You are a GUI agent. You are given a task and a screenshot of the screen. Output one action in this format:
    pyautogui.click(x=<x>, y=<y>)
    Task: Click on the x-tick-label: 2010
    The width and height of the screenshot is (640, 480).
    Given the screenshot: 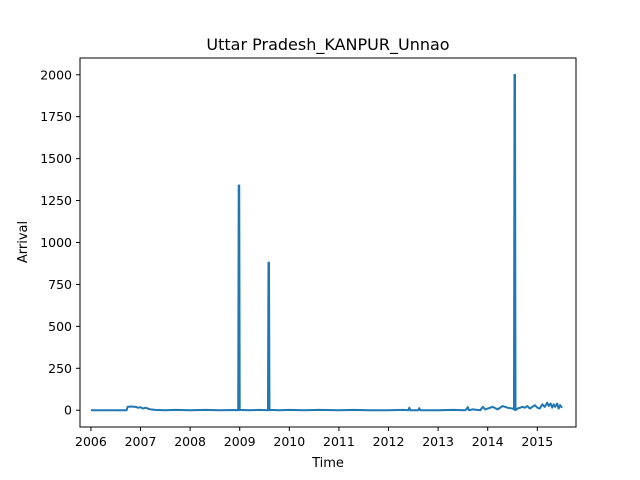 What is the action you would take?
    pyautogui.click(x=289, y=441)
    